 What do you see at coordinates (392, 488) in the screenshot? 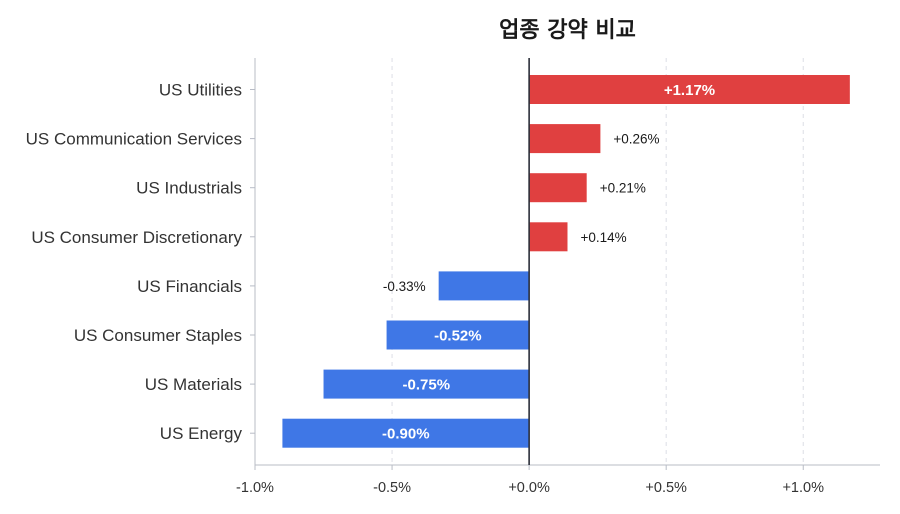
I see `x-tick-label: -0.5%` at bounding box center [392, 488].